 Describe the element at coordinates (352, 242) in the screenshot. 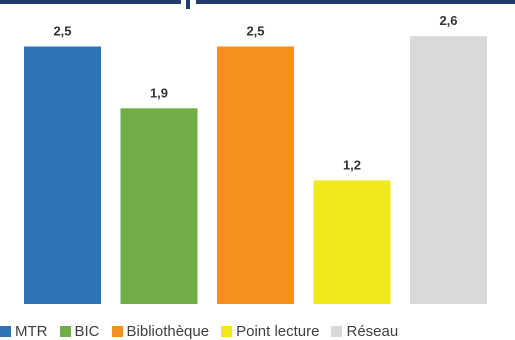

I see `bar-point-lecture` at that location.